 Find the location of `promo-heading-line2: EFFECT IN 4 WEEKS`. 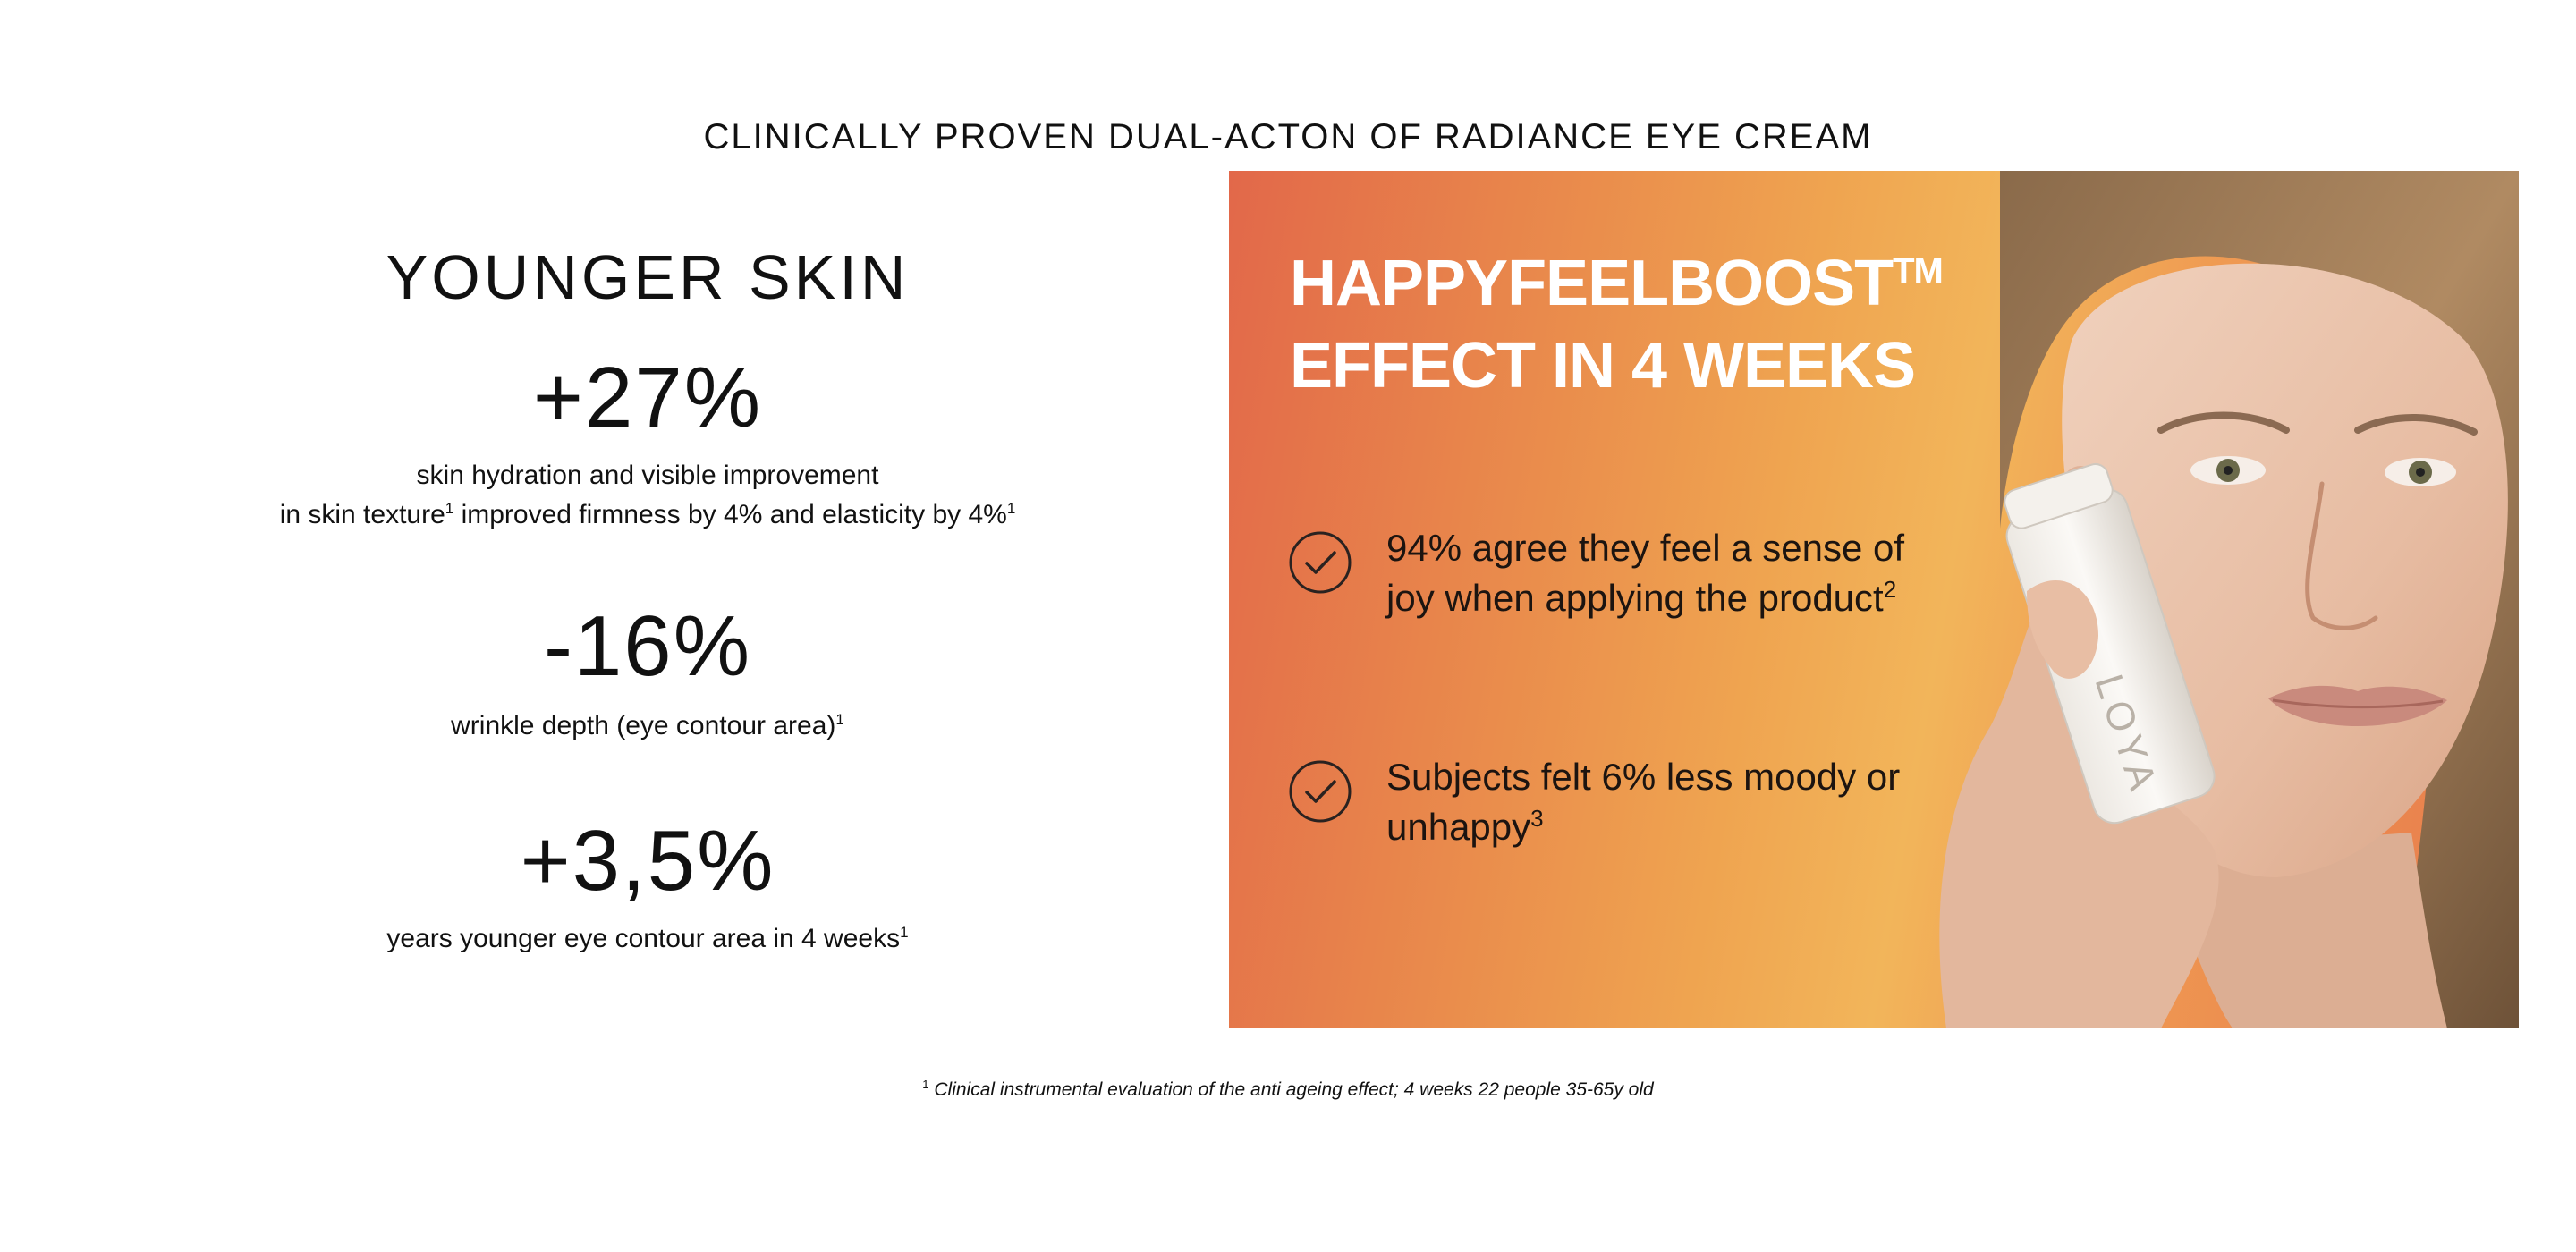

promo-heading-line2: EFFECT IN 4 WEEKS is located at coordinates (1603, 366).